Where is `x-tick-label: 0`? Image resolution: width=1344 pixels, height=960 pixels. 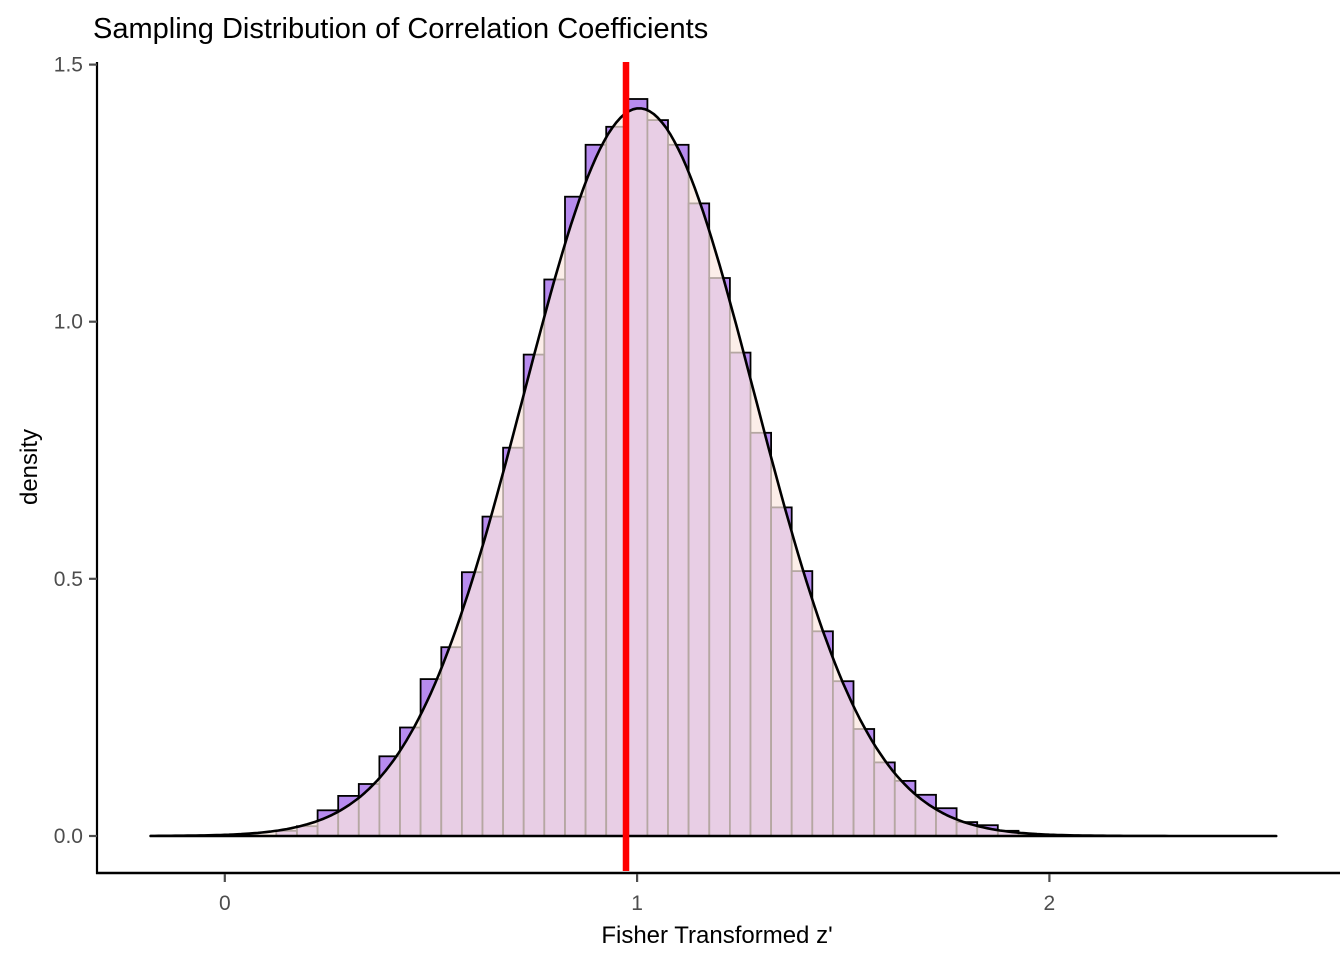
x-tick-label: 0 is located at coordinates (225, 903).